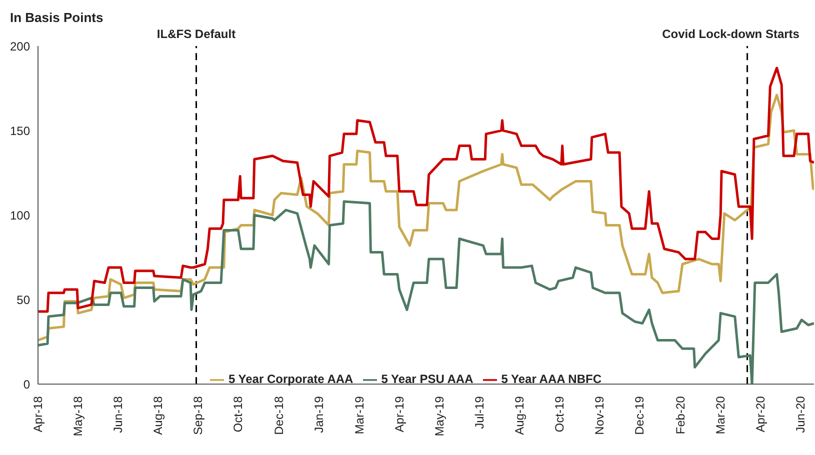 Image resolution: width=815 pixels, height=455 pixels. I want to click on x-tick-label: Mar-20, so click(721, 415).